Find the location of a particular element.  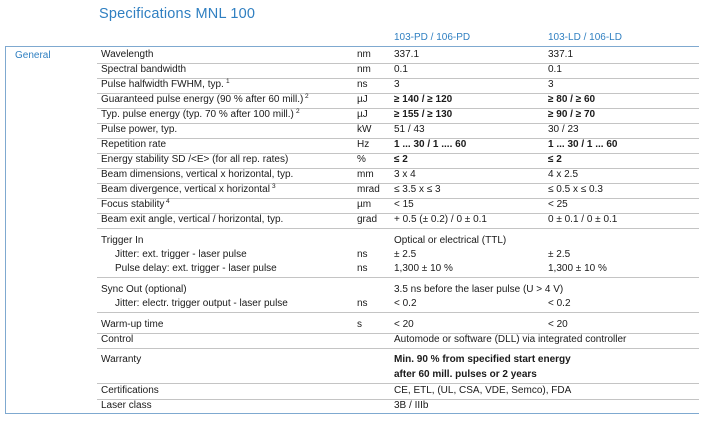

parameter-name: Warranty is located at coordinates (121, 359).